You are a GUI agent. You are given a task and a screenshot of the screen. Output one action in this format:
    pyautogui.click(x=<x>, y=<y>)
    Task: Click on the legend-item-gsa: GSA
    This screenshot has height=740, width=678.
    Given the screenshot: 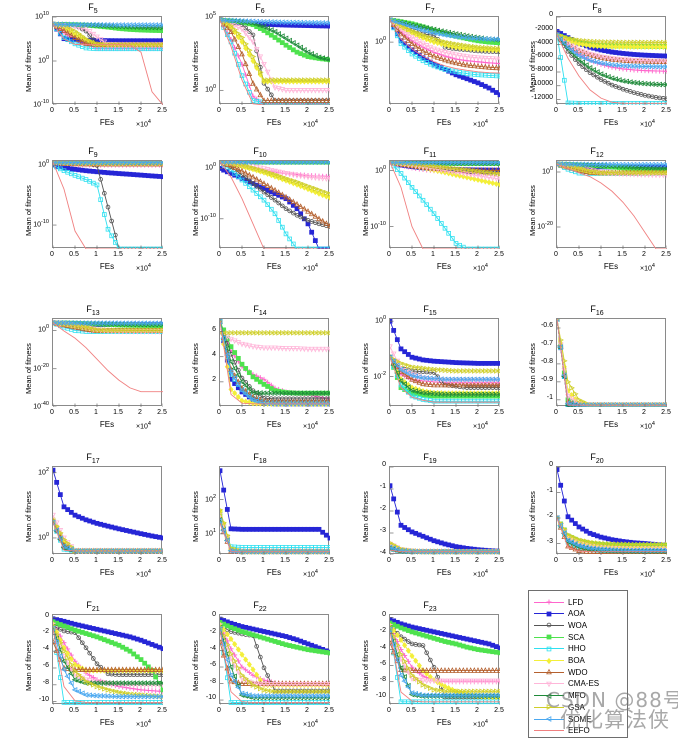 What is the action you would take?
    pyautogui.click(x=557, y=707)
    